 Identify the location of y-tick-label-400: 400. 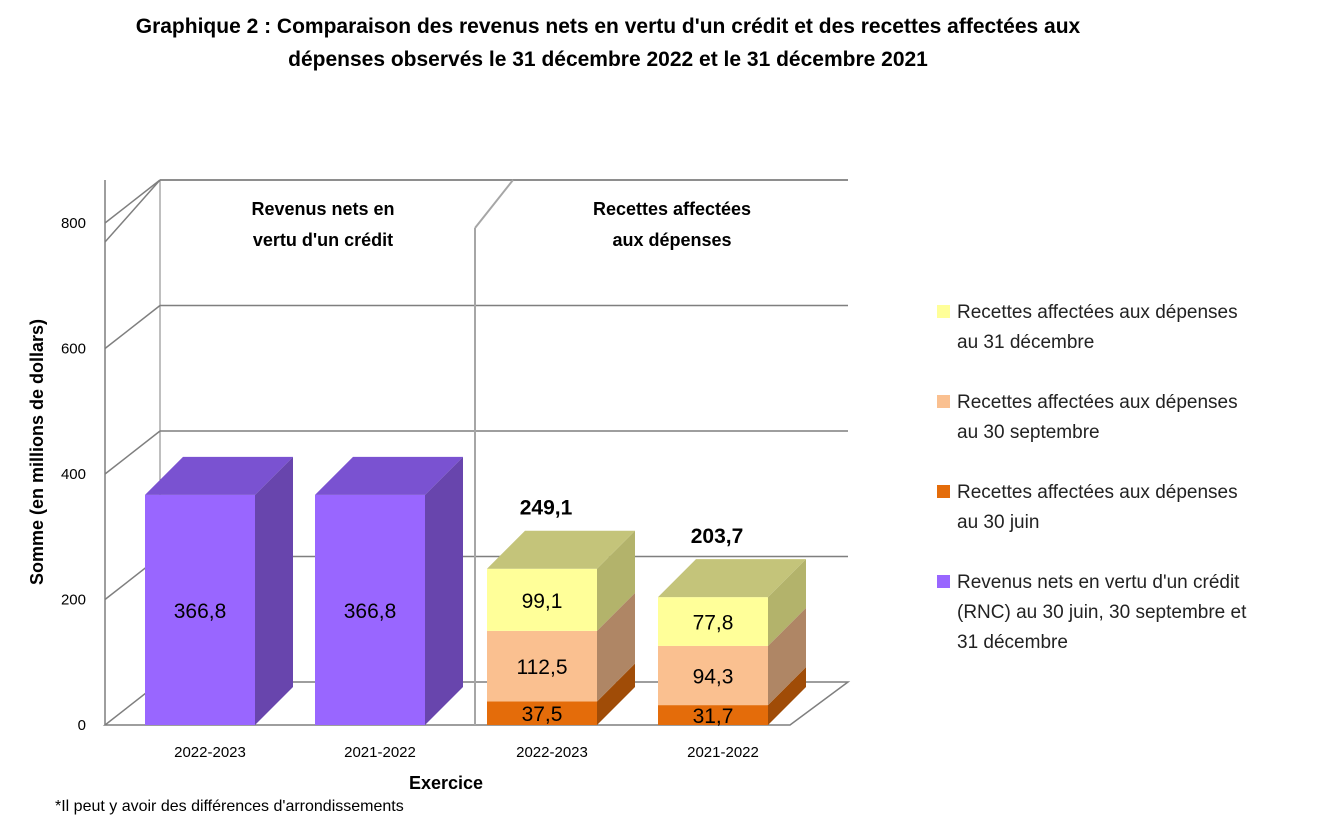
(73, 474).